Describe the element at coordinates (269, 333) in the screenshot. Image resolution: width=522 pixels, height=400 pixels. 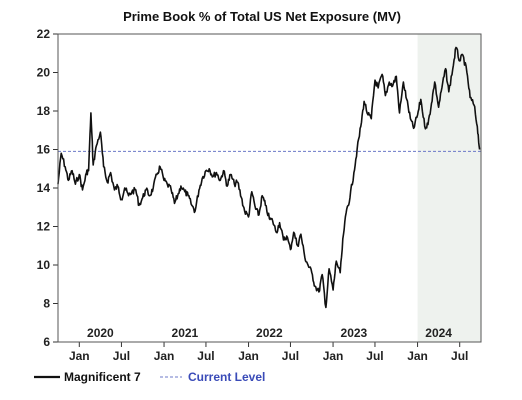
I see `year-label: 2022` at that location.